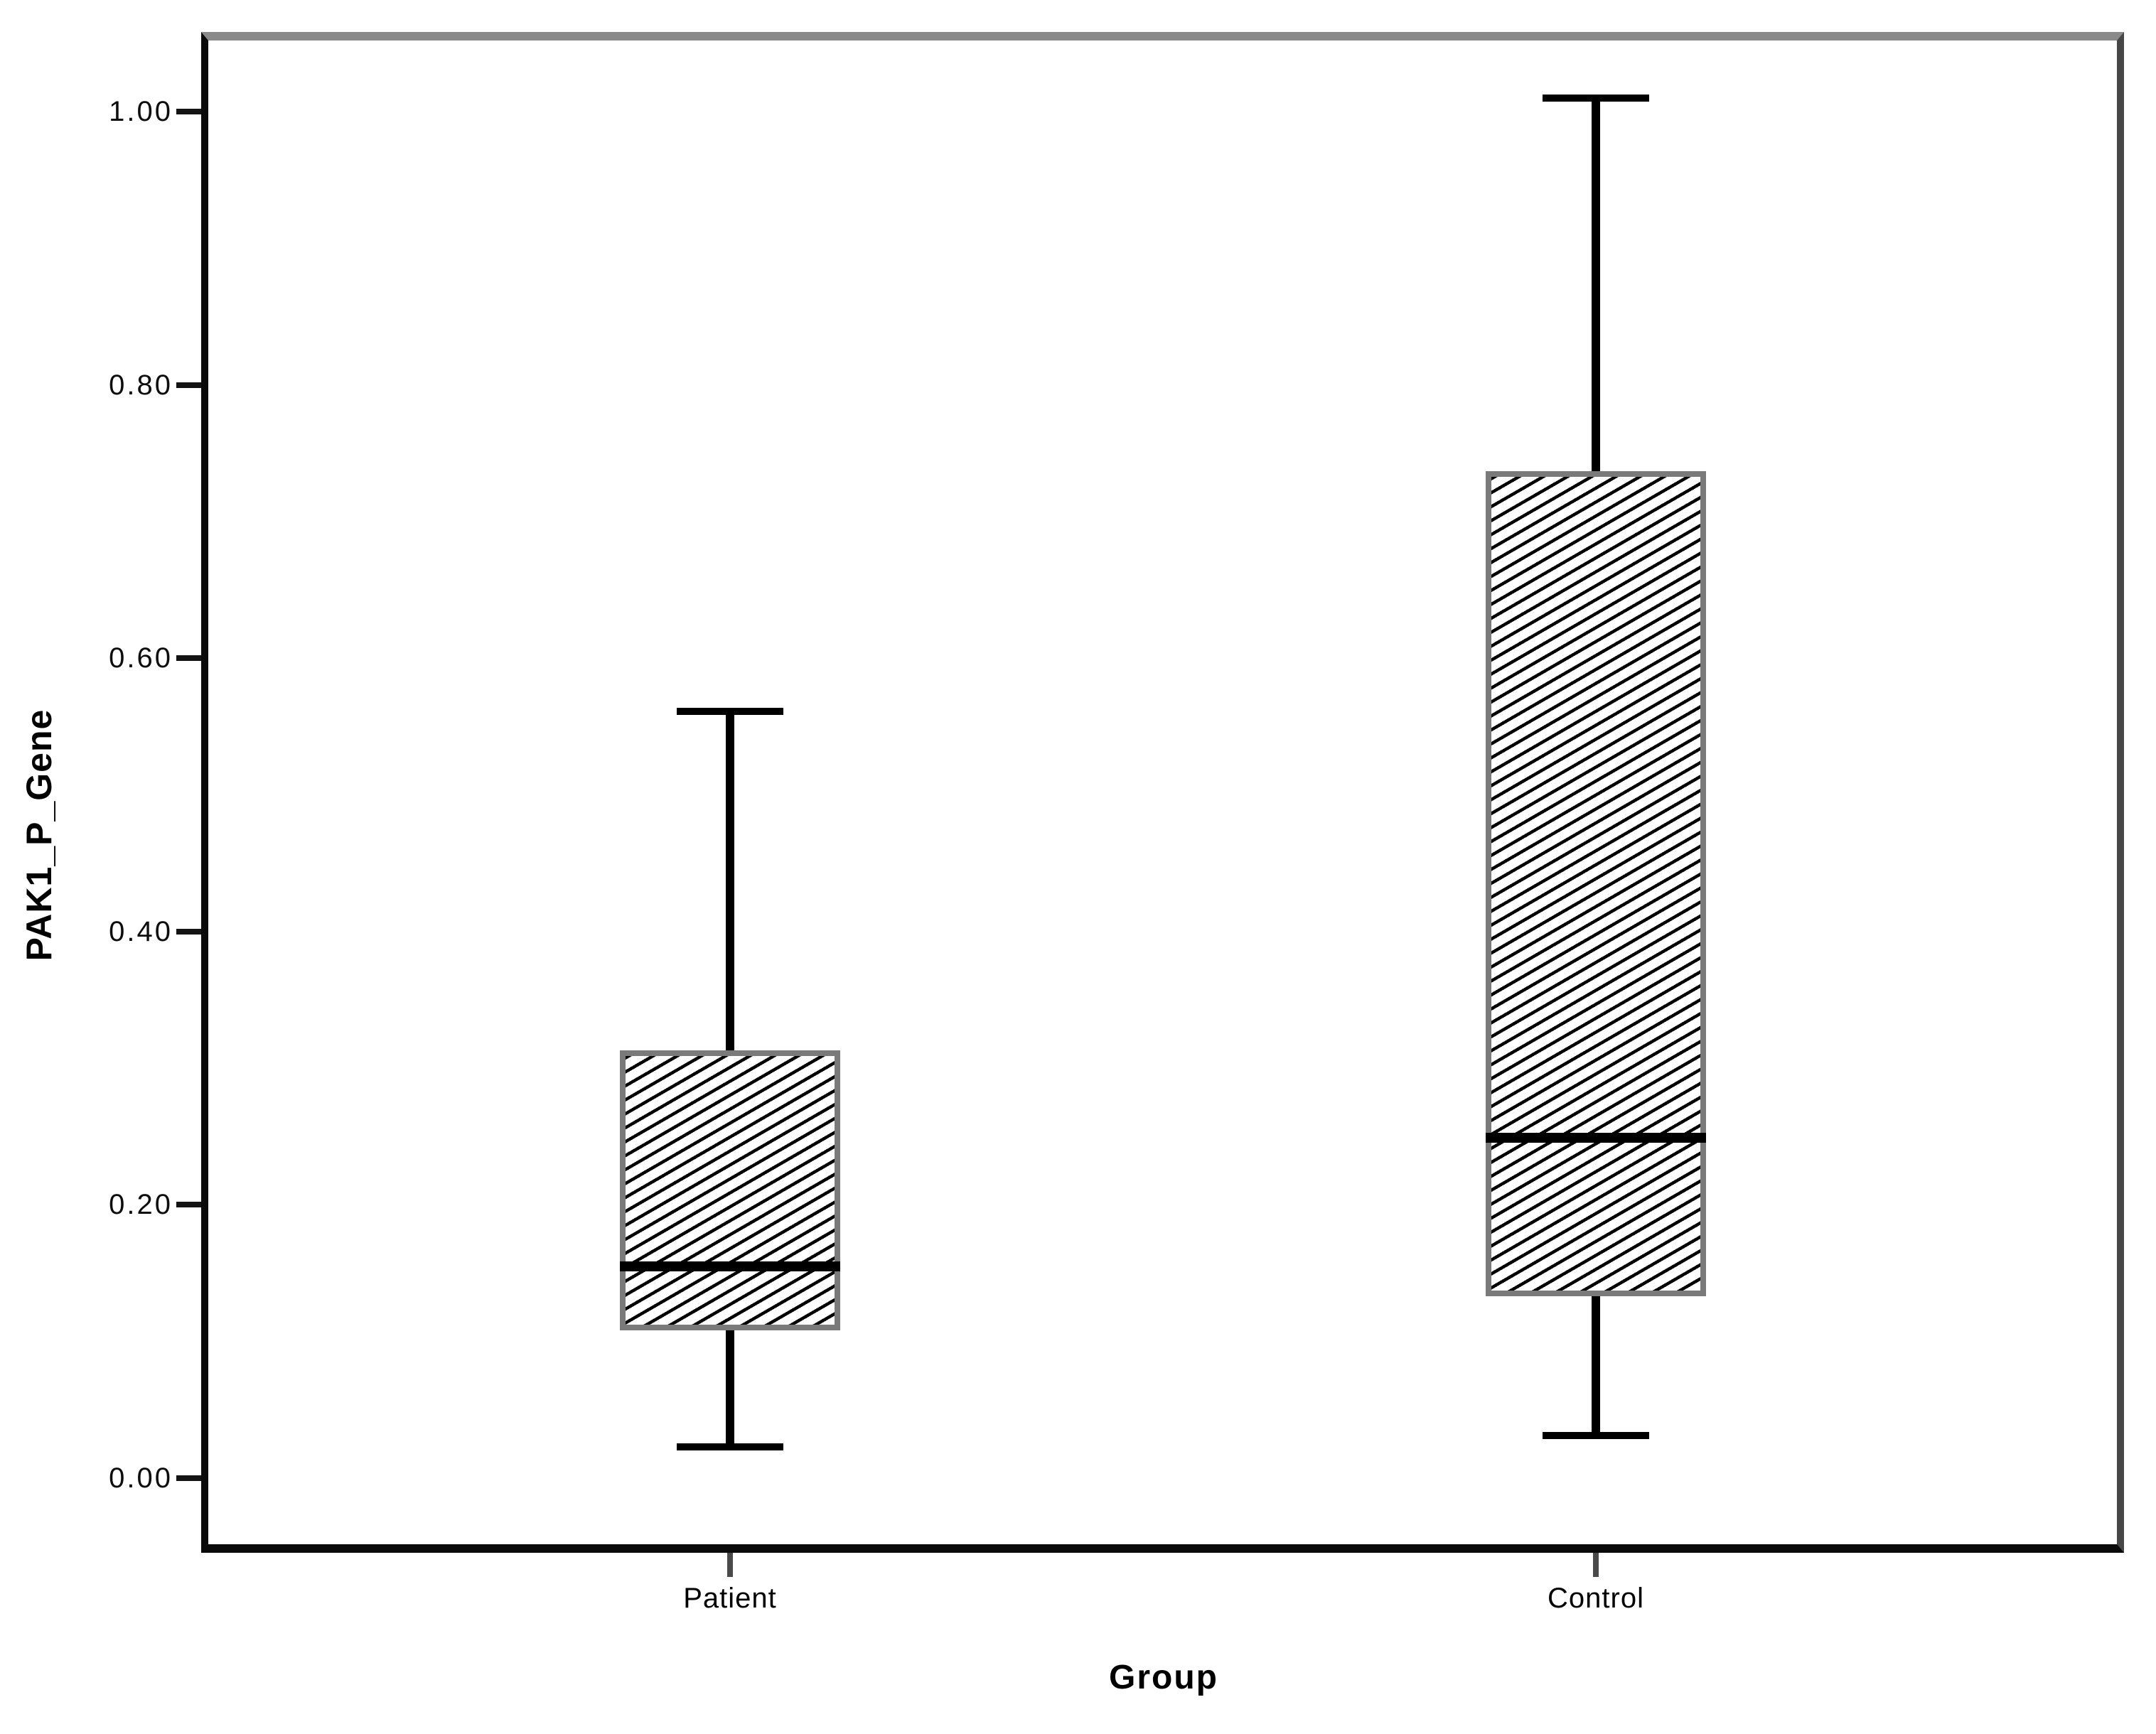  What do you see at coordinates (1596, 98) in the screenshot?
I see `upper-whisker-cap-control` at bounding box center [1596, 98].